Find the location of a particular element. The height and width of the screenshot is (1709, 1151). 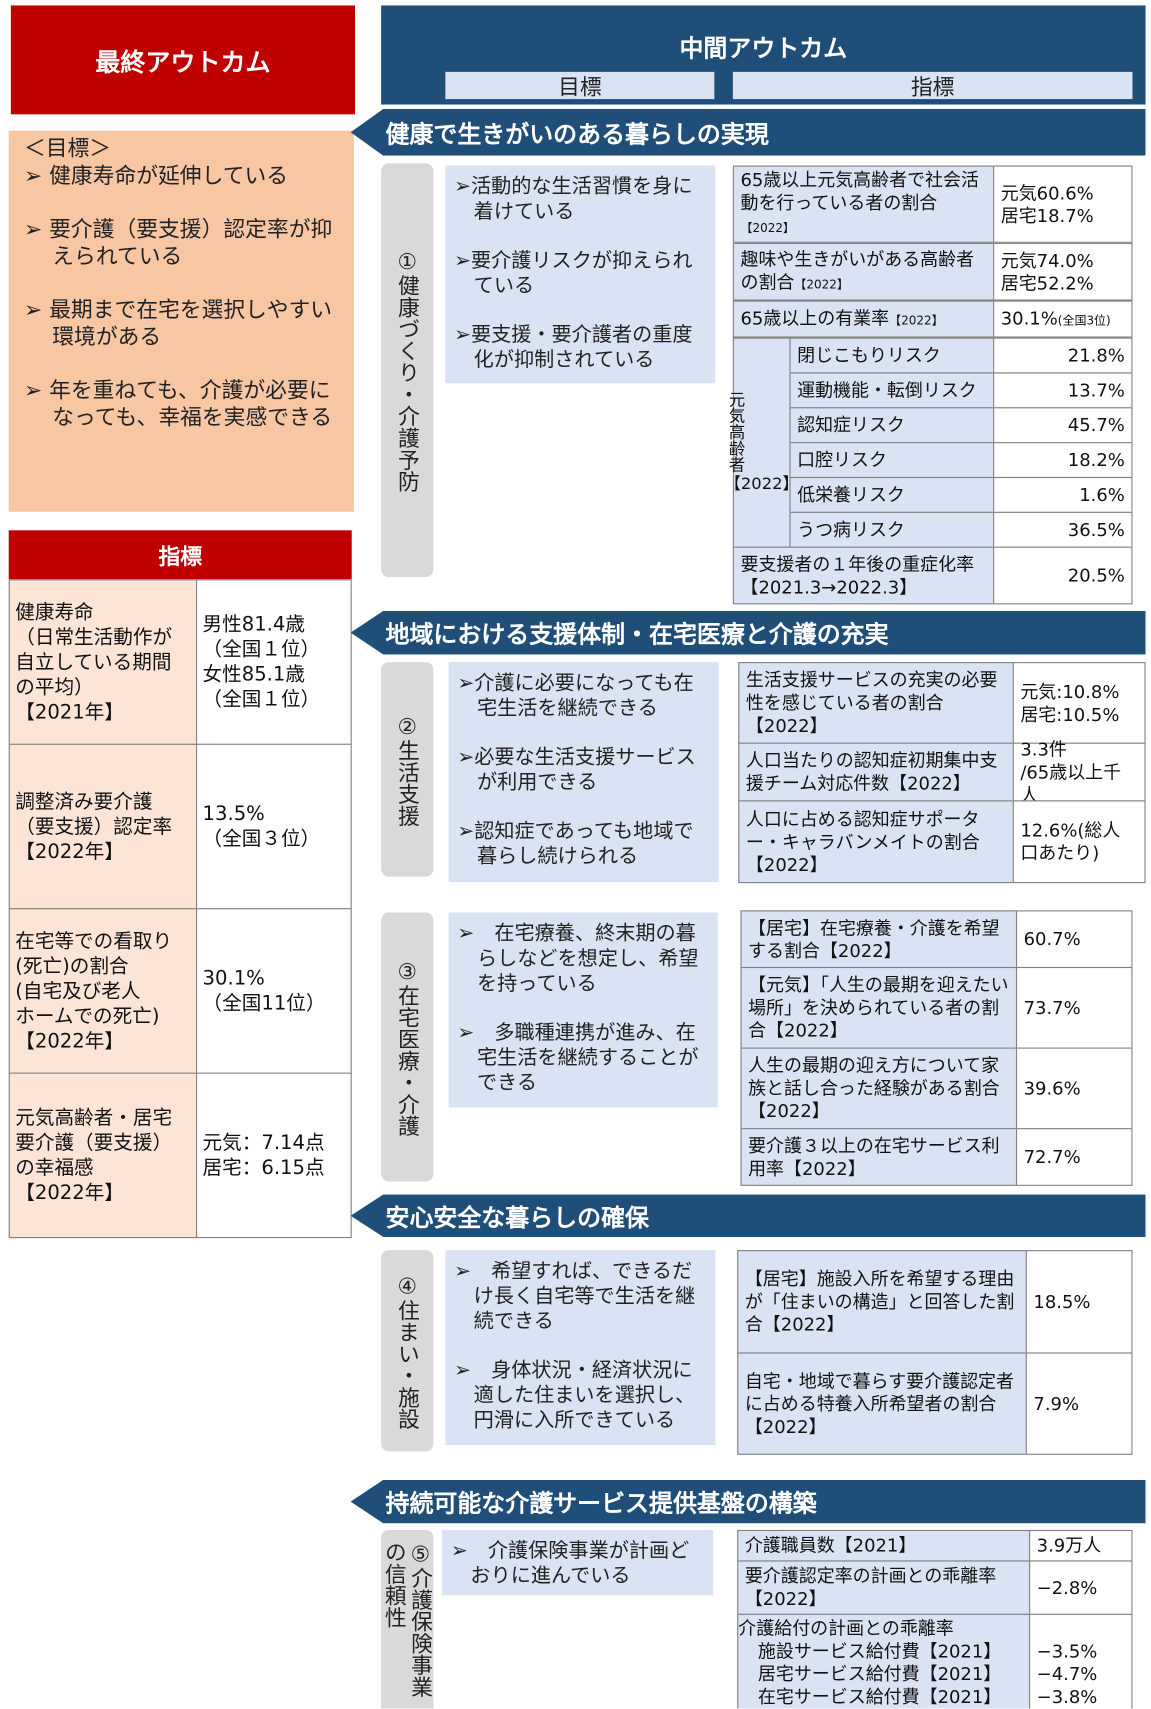

text: ➢ 健康寿命が延伸している is located at coordinates (156, 175).